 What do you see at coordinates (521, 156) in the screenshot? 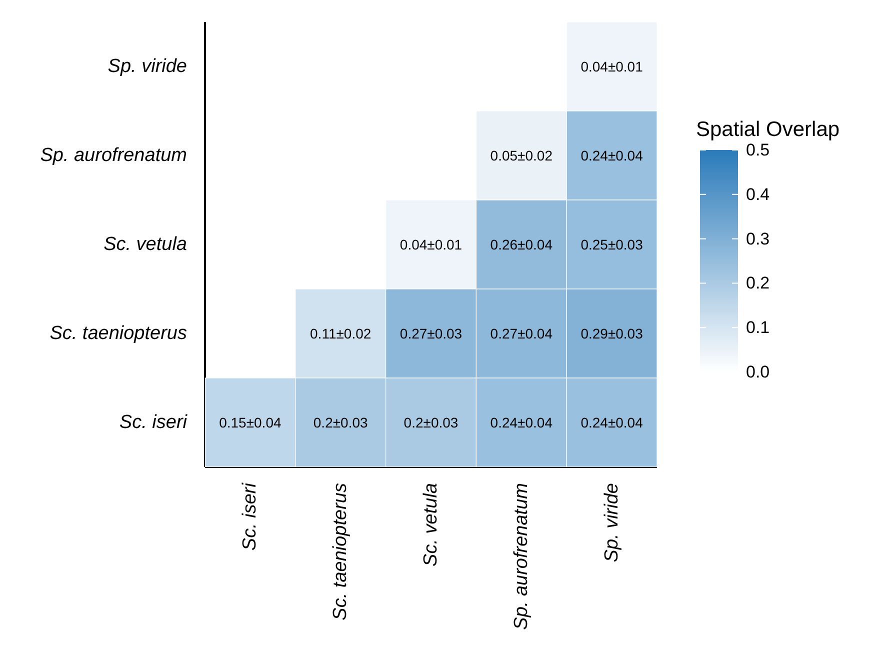
I see `data-label: 0.05±0.02` at bounding box center [521, 156].